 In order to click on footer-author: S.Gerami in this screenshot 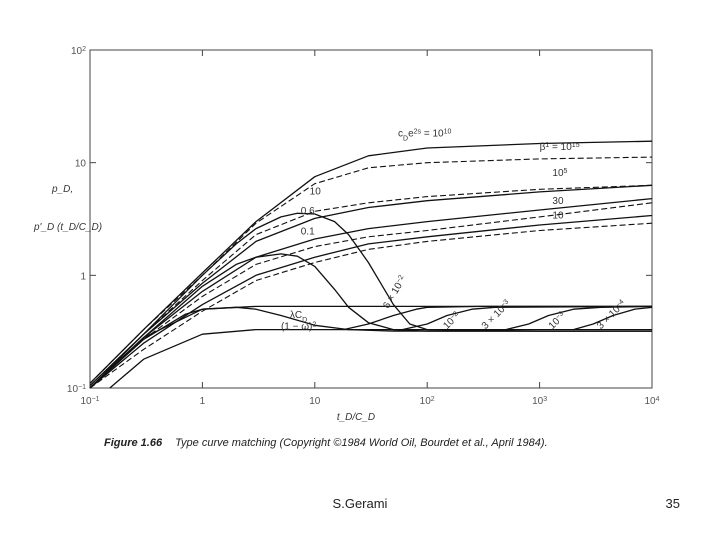, I will do `click(360, 503)`.